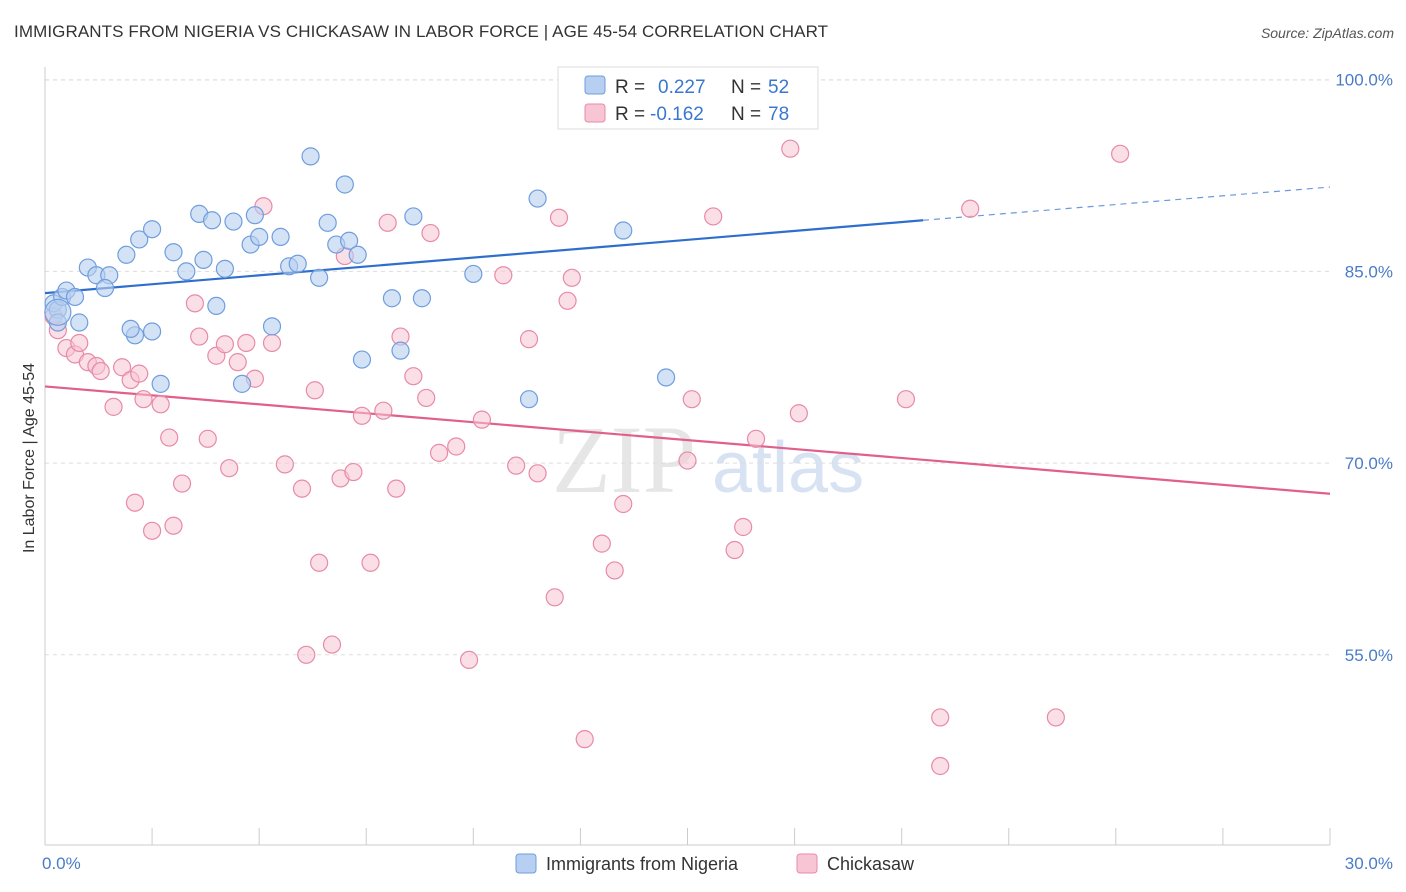  What do you see at coordinates (778, 87) in the screenshot?
I see `legend-n-value-1: 52` at bounding box center [778, 87].